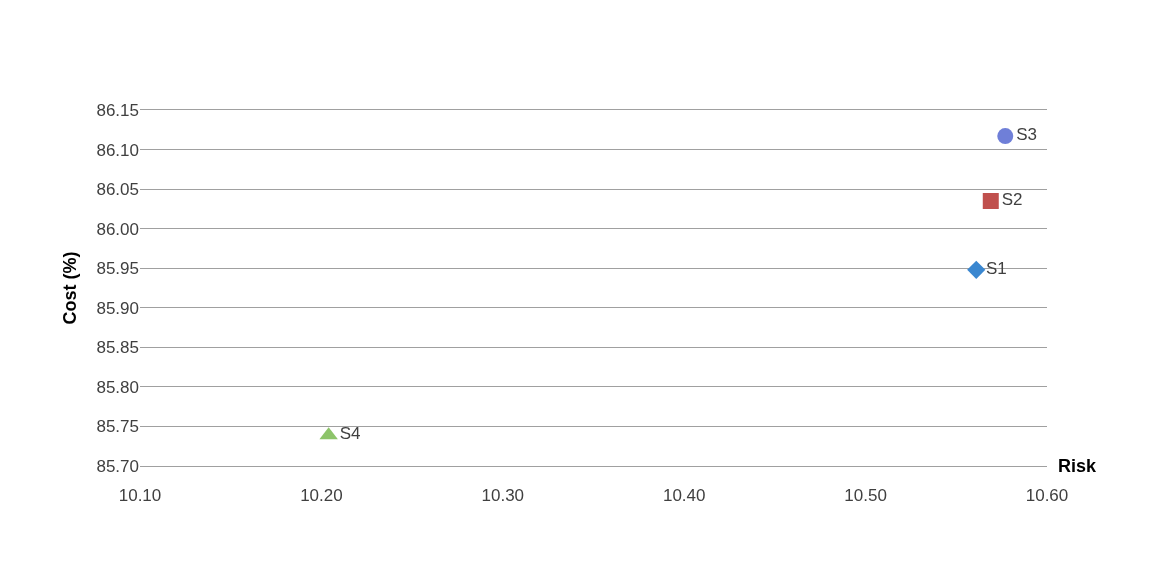  What do you see at coordinates (117, 269) in the screenshot?
I see `y-tick-label: 85.95` at bounding box center [117, 269].